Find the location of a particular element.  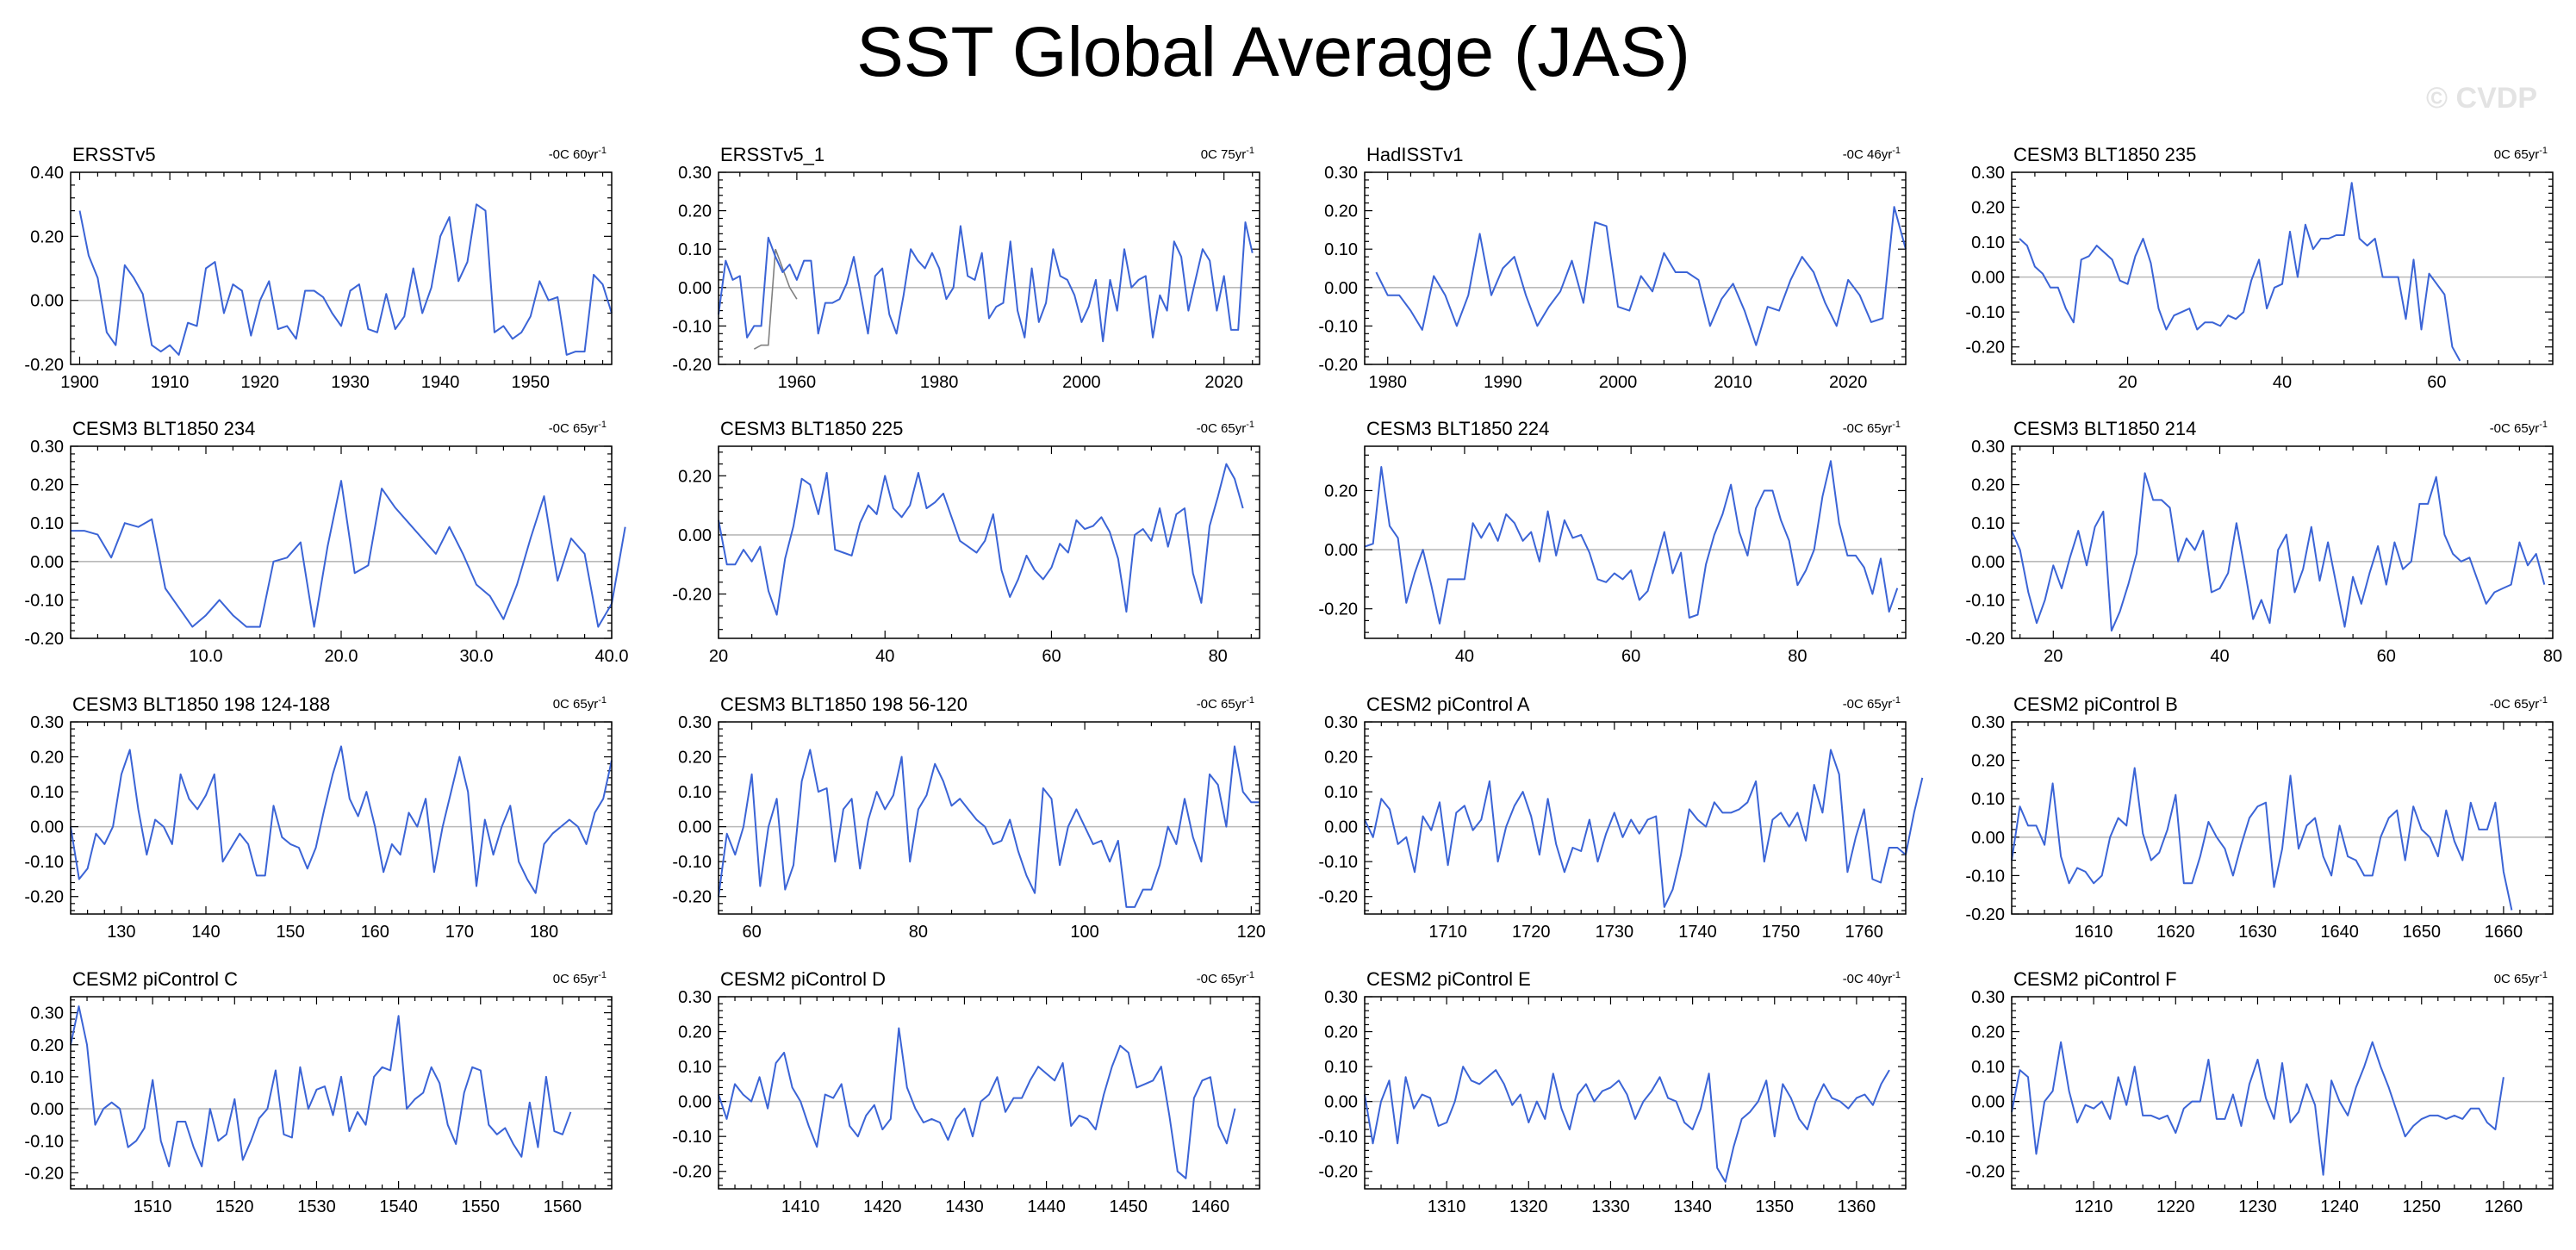

trend-label: -0C 46yr-1 is located at coordinates (1872, 154).